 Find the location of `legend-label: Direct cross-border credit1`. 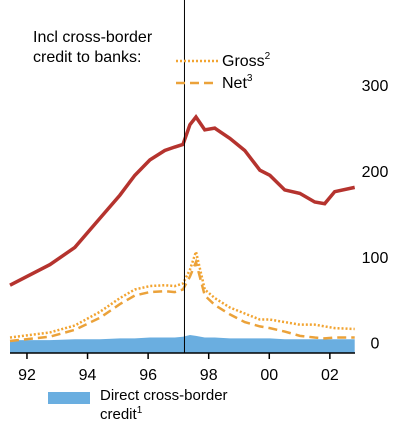

legend-label: Direct cross-border credit1 is located at coordinates (170, 405).